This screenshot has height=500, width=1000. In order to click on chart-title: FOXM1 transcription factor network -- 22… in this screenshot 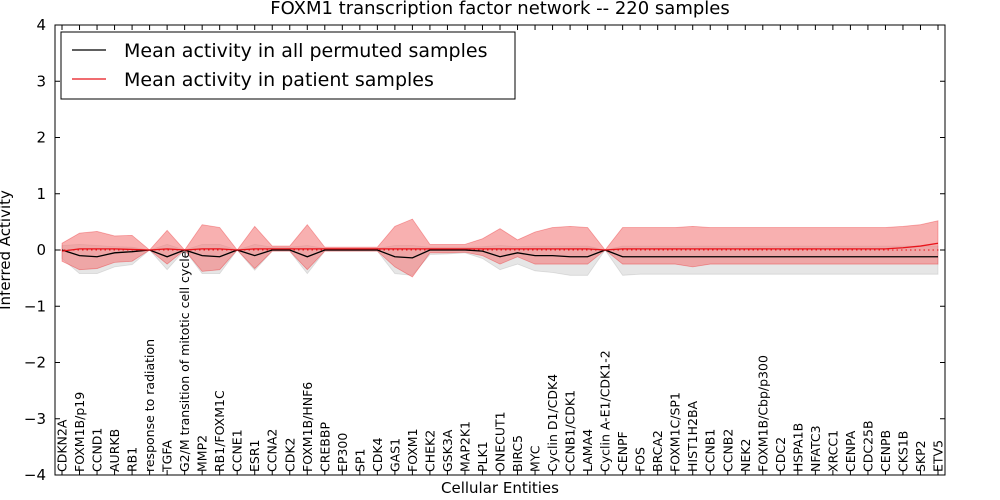, I will do `click(500, 9)`.